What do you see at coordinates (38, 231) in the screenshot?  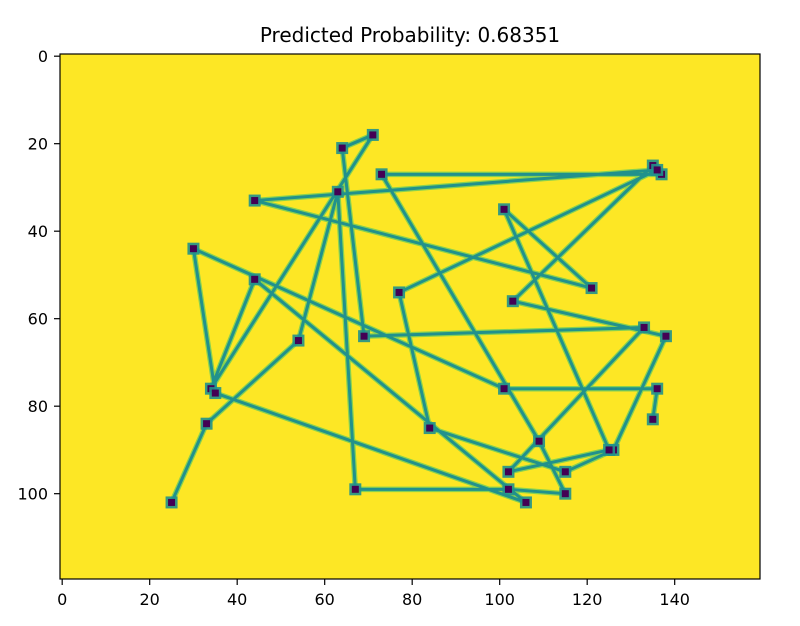 I see `y-tick-label: 40` at bounding box center [38, 231].